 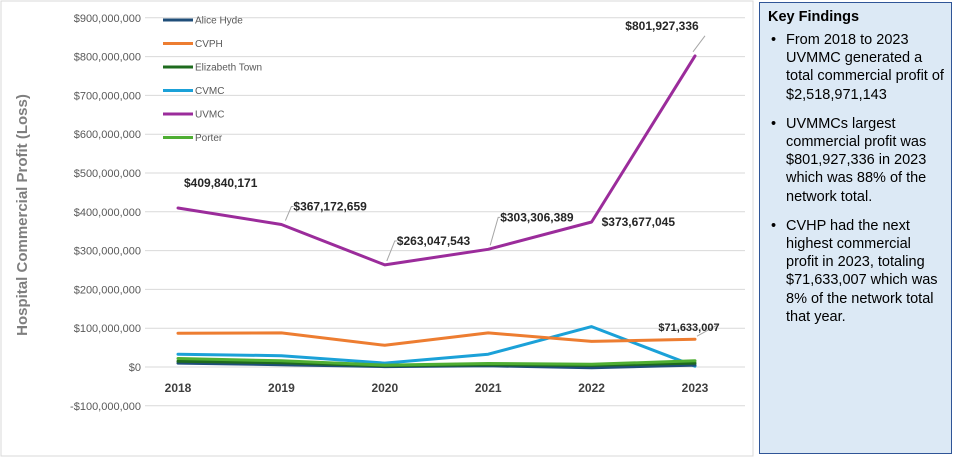 I want to click on data-label: $71,633,007, so click(x=688, y=328).